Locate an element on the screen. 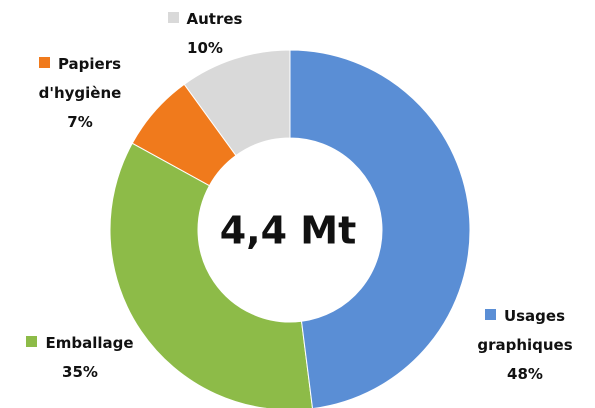 The height and width of the screenshot is (408, 595). value-label: 35% is located at coordinates (80, 372).